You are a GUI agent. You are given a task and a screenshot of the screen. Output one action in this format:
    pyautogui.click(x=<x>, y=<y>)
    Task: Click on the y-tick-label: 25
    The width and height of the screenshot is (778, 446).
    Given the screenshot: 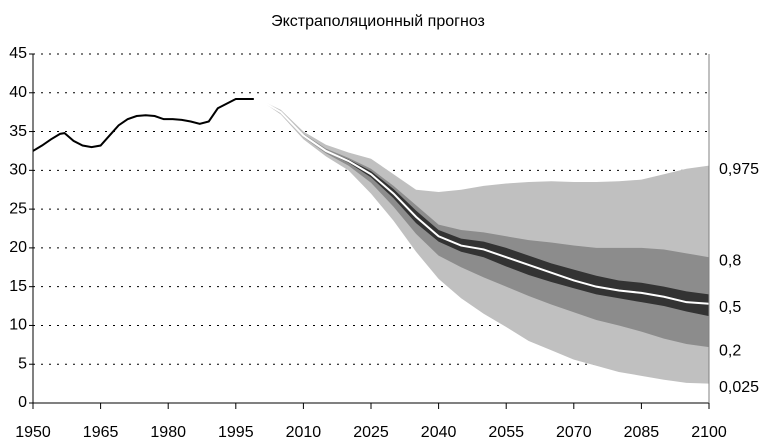 What is the action you would take?
    pyautogui.click(x=18, y=208)
    